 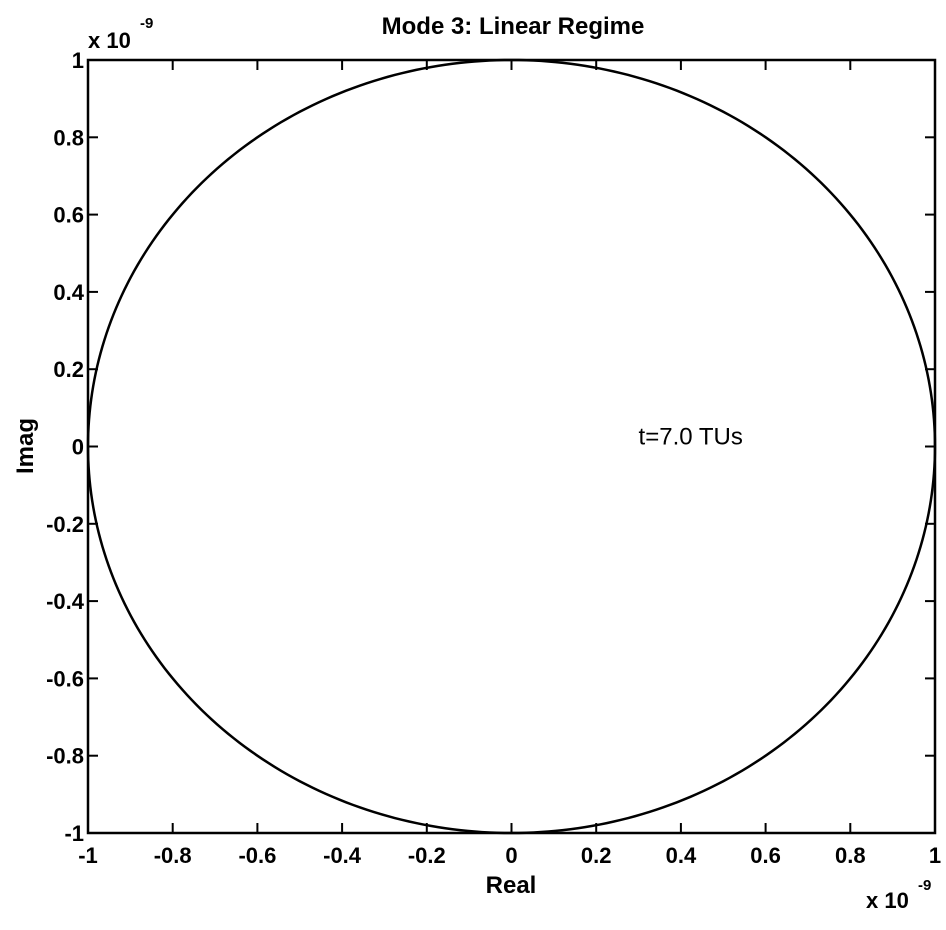 I want to click on annotation-time: t=7.0 TUs, so click(x=691, y=437).